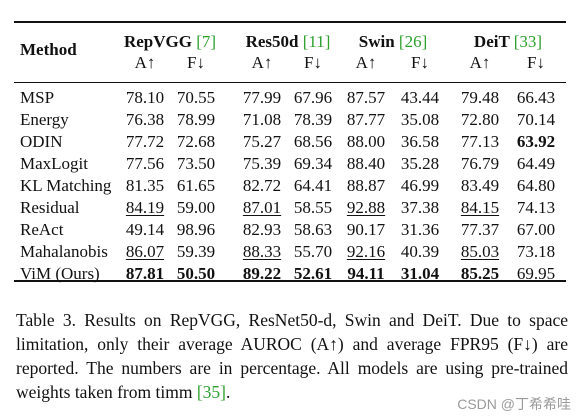 The height and width of the screenshot is (420, 579). What do you see at coordinates (480, 273) in the screenshot?
I see `table-cell: 85.25` at bounding box center [480, 273].